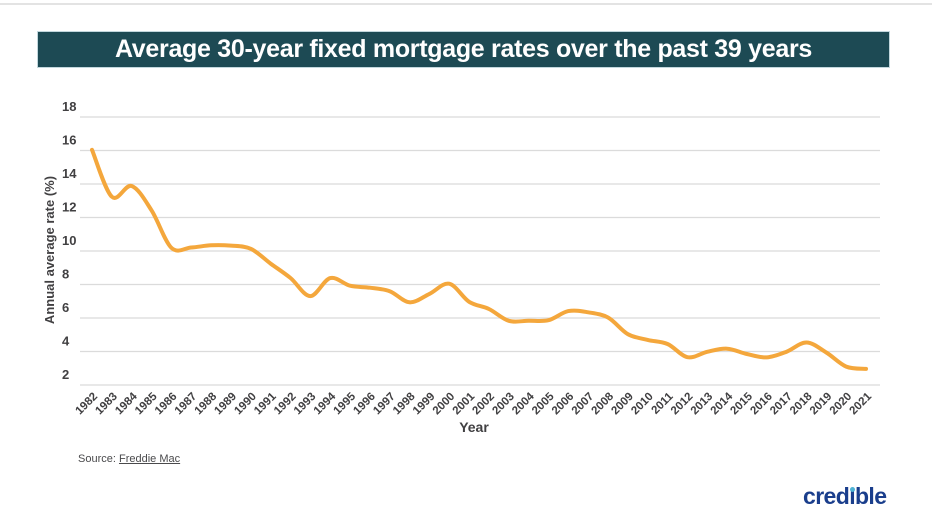 Image resolution: width=932 pixels, height=524 pixels. What do you see at coordinates (861, 403) in the screenshot?
I see `x-tick-label: 2021` at bounding box center [861, 403].